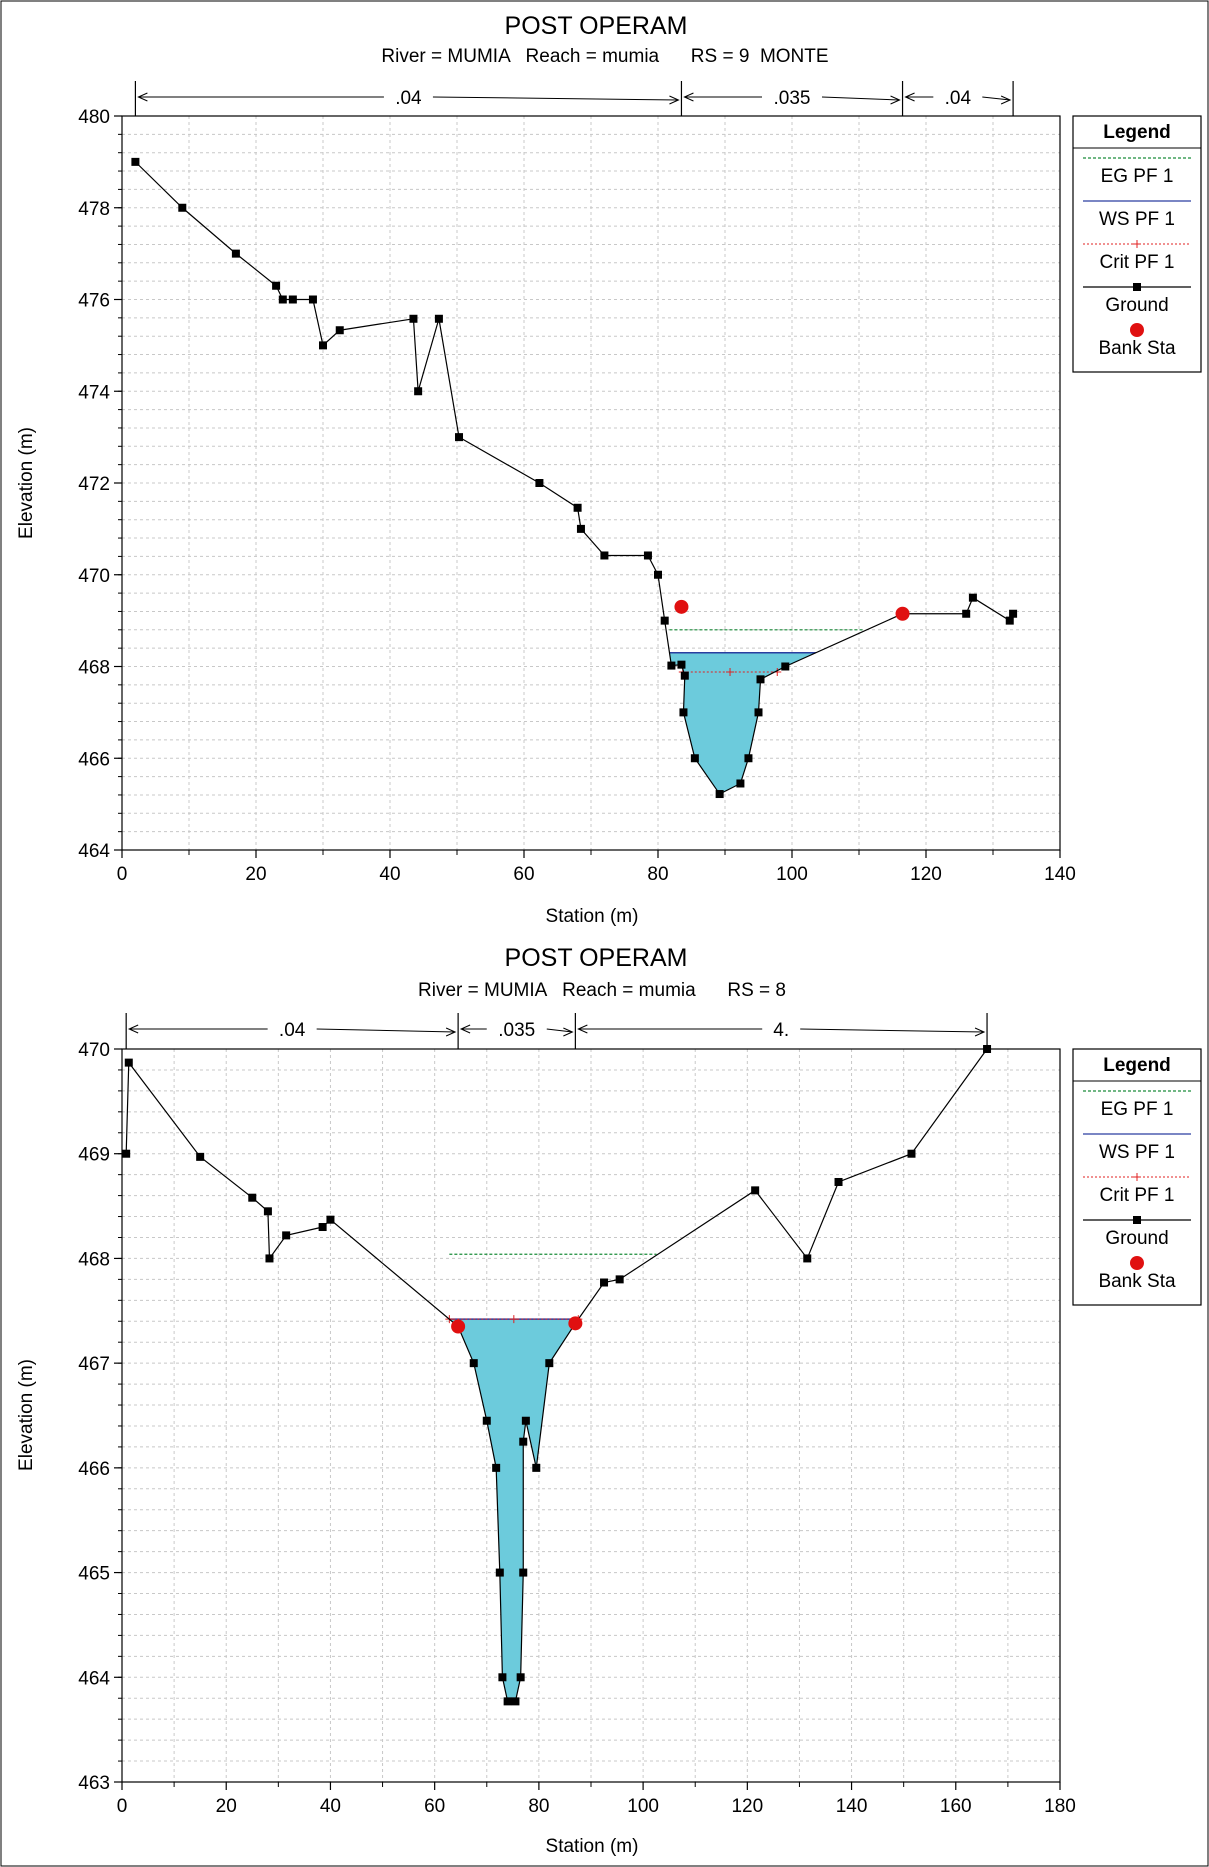 The width and height of the screenshot is (1209, 1867). Describe the element at coordinates (657, 874) in the screenshot. I see `x-tick-label: 80` at that location.